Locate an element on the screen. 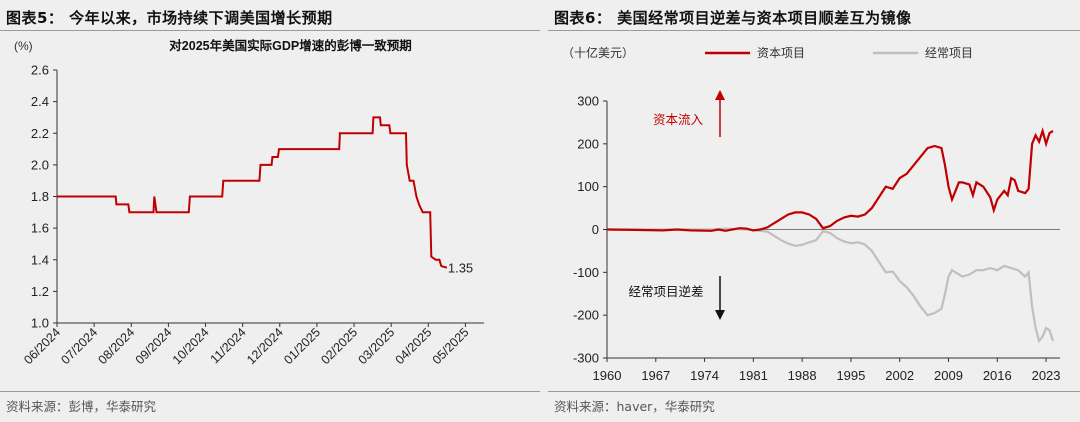 The image size is (1080, 422). y-tick-label: 300 is located at coordinates (588, 101).